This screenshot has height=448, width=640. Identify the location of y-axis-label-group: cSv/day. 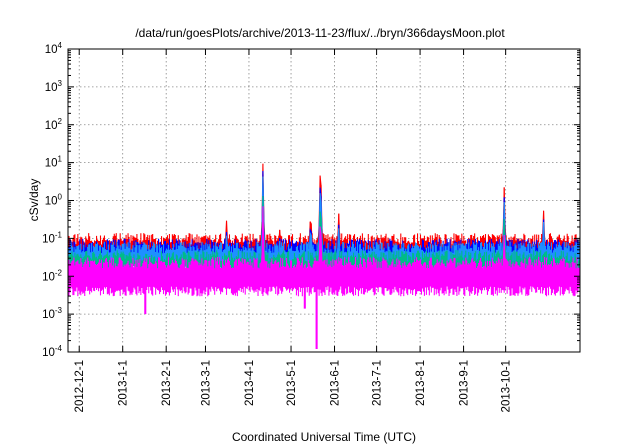
(34, 200).